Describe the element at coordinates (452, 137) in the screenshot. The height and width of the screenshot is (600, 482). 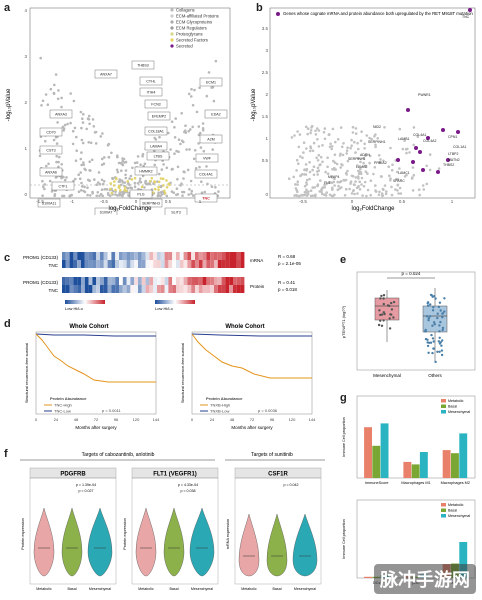
I see `gene-label-b: CPN1` at that location.